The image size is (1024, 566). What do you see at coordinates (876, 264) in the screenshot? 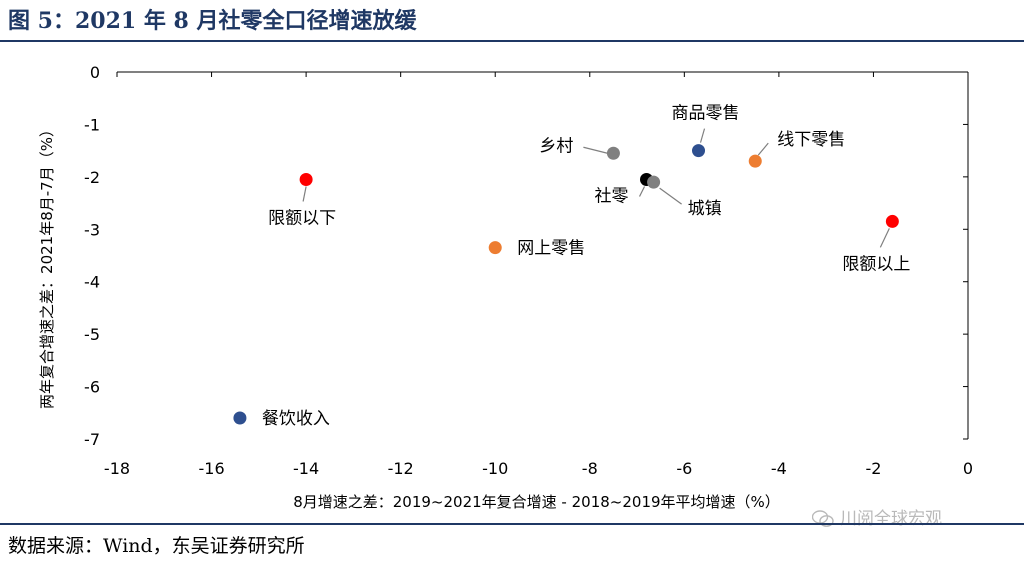
I see `point-label: 限额以上` at bounding box center [876, 264].